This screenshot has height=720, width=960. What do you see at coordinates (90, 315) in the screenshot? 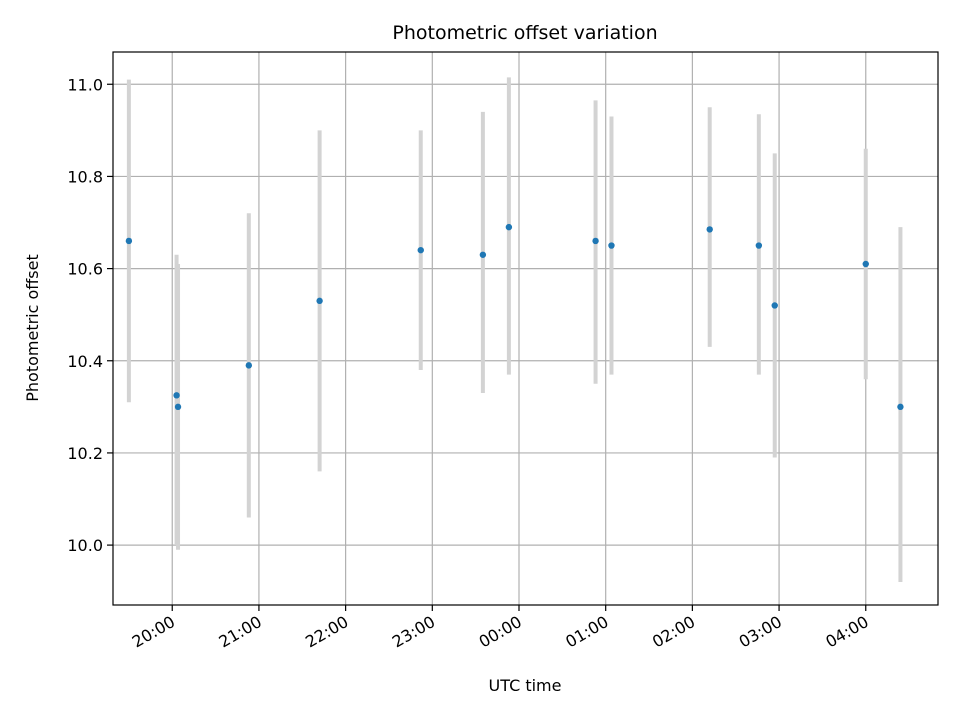
I see `y-axis: 10.0 10.2 10.4 10.6 10.8 11.0` at bounding box center [90, 315].